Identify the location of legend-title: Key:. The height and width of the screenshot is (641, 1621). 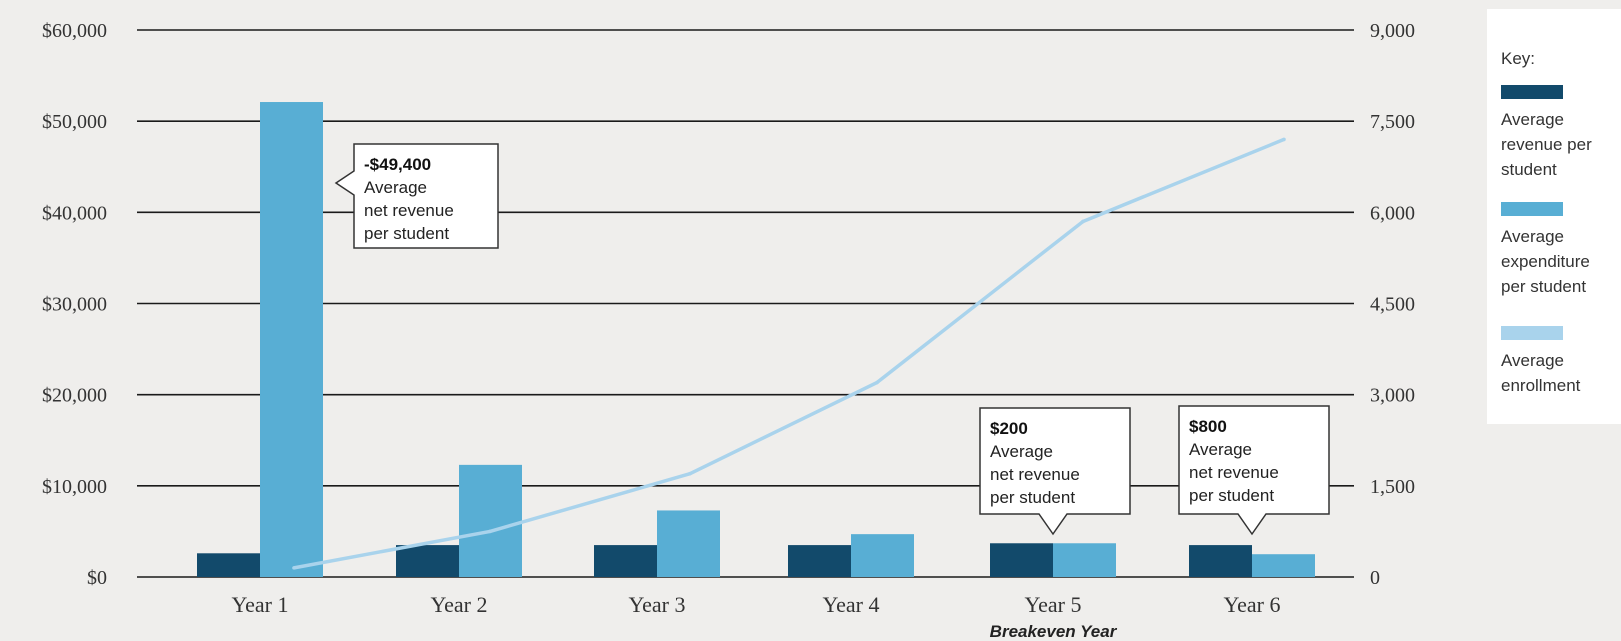
(1518, 58).